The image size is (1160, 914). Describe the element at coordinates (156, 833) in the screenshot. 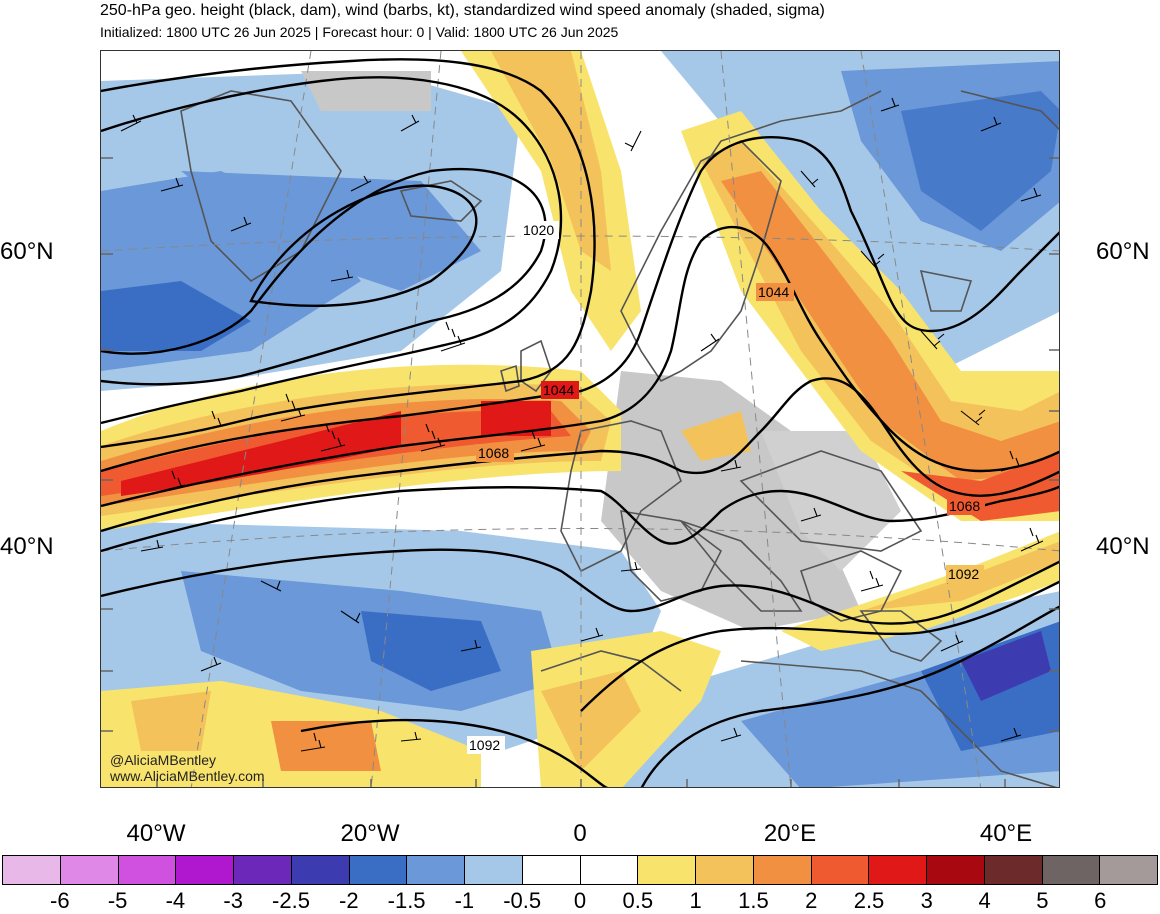

I see `lon-label-40w: 40°W` at that location.